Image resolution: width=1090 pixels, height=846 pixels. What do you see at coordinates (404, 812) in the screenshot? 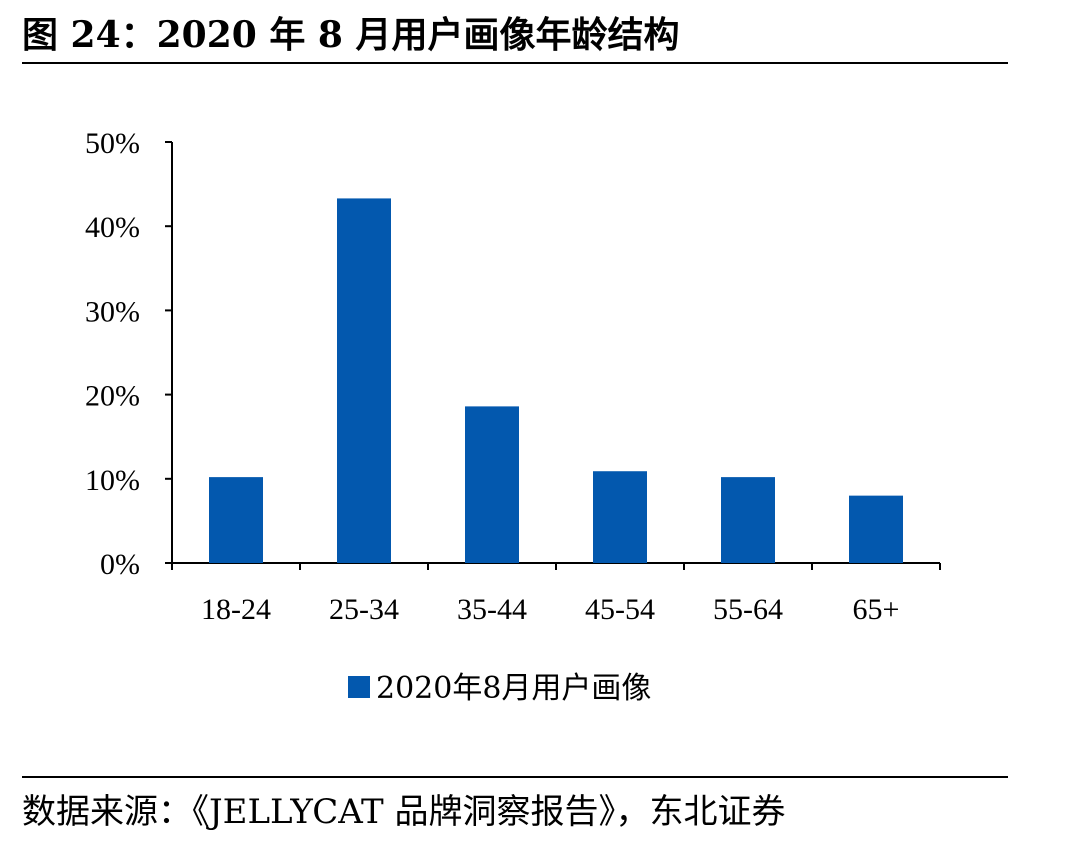
I see `source-note: 数据来源：《JELLYCAT 品牌洞察报告》，东北证券` at bounding box center [404, 812].